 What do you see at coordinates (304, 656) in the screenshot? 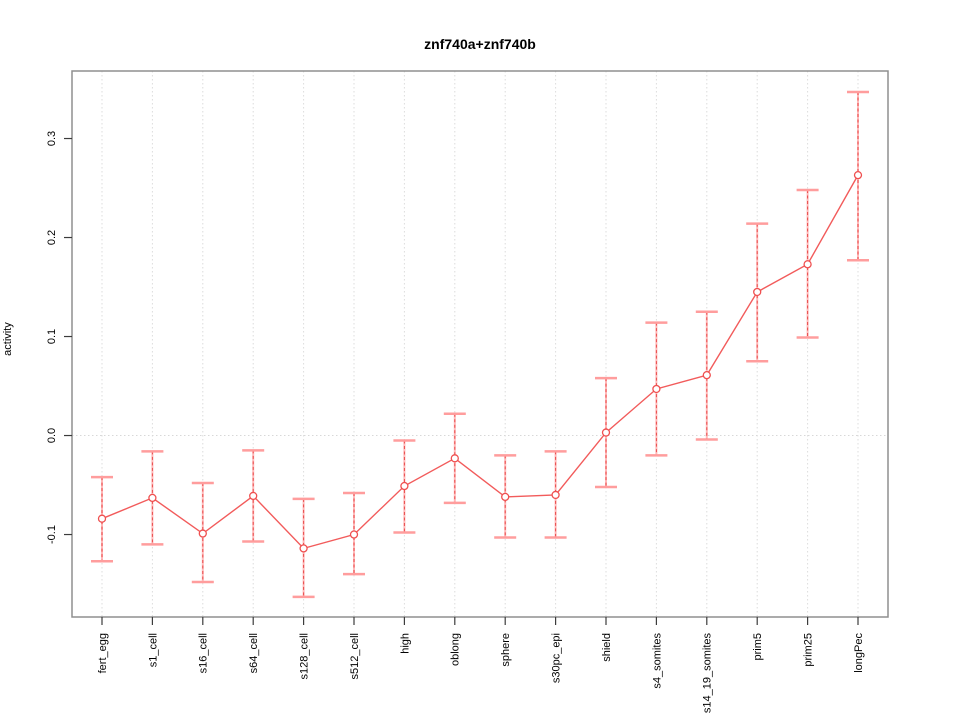
I see `x-tick-label: s128_cell` at bounding box center [304, 656].